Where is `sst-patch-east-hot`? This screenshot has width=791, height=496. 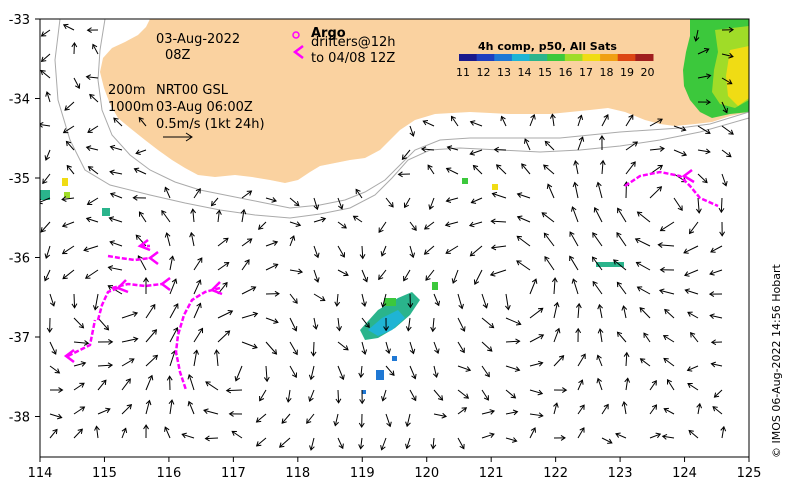
sst-patch-east-hot is located at coordinates (737, 76).